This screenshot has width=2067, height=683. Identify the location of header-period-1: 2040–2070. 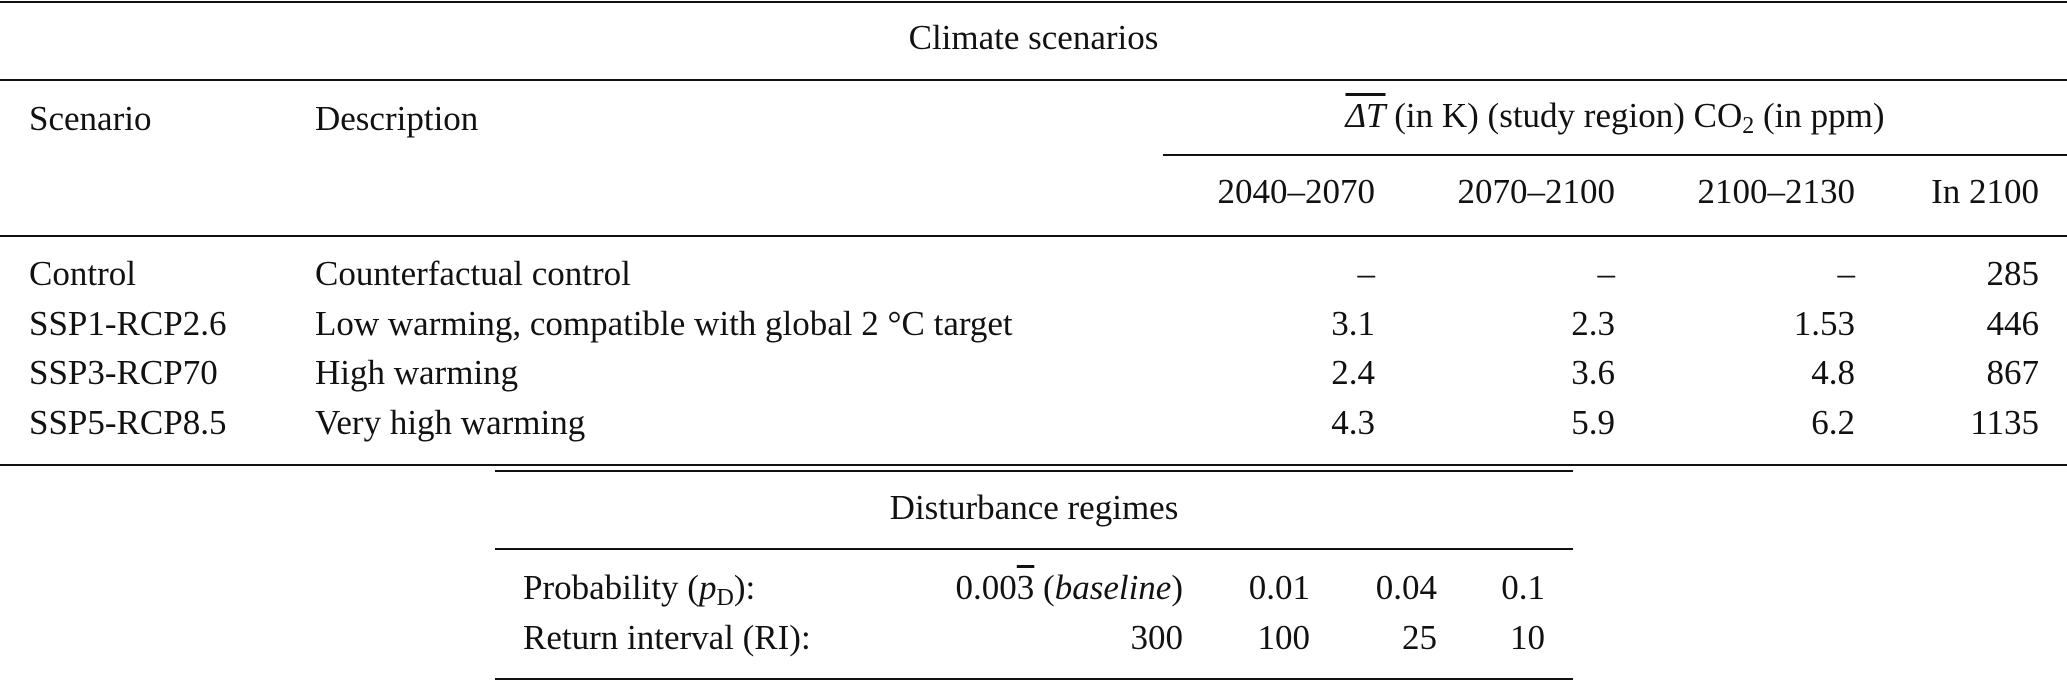
(1296, 191).